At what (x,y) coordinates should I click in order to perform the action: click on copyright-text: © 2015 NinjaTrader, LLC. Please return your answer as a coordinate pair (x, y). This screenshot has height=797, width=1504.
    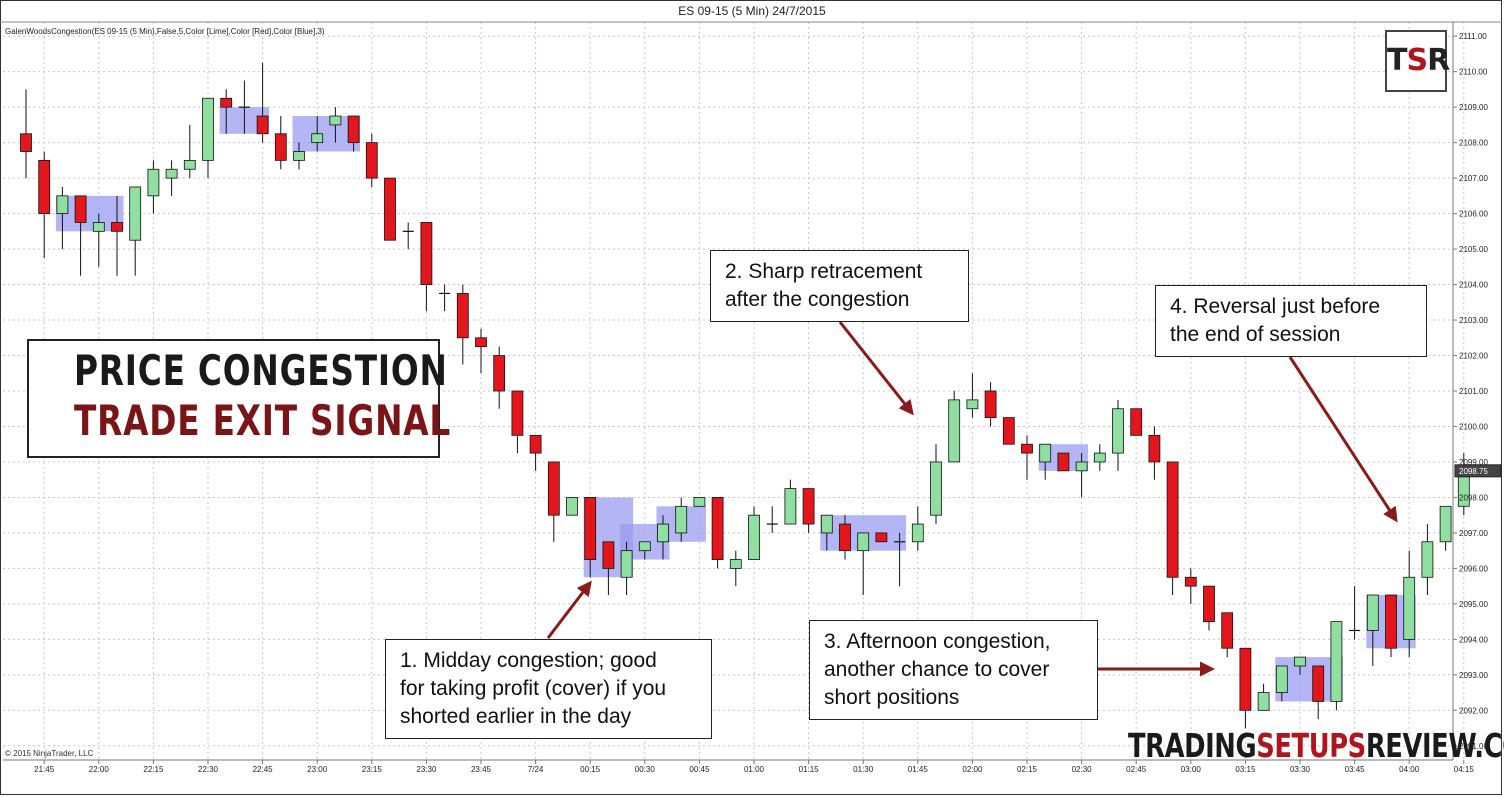
    Looking at the image, I should click on (49, 753).